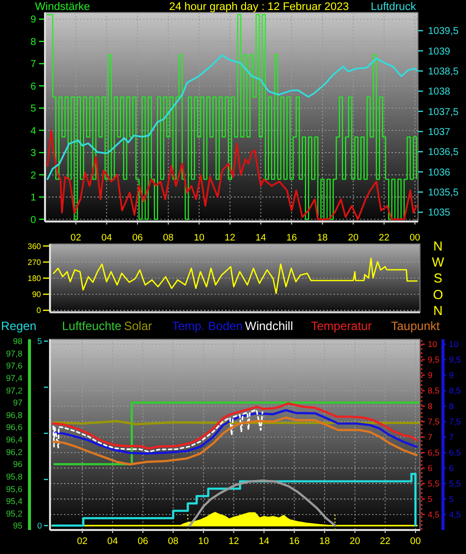 The width and height of the screenshot is (466, 554). Describe the element at coordinates (14, 378) in the screenshot. I see `y2-tick-label: 97,4` at that location.